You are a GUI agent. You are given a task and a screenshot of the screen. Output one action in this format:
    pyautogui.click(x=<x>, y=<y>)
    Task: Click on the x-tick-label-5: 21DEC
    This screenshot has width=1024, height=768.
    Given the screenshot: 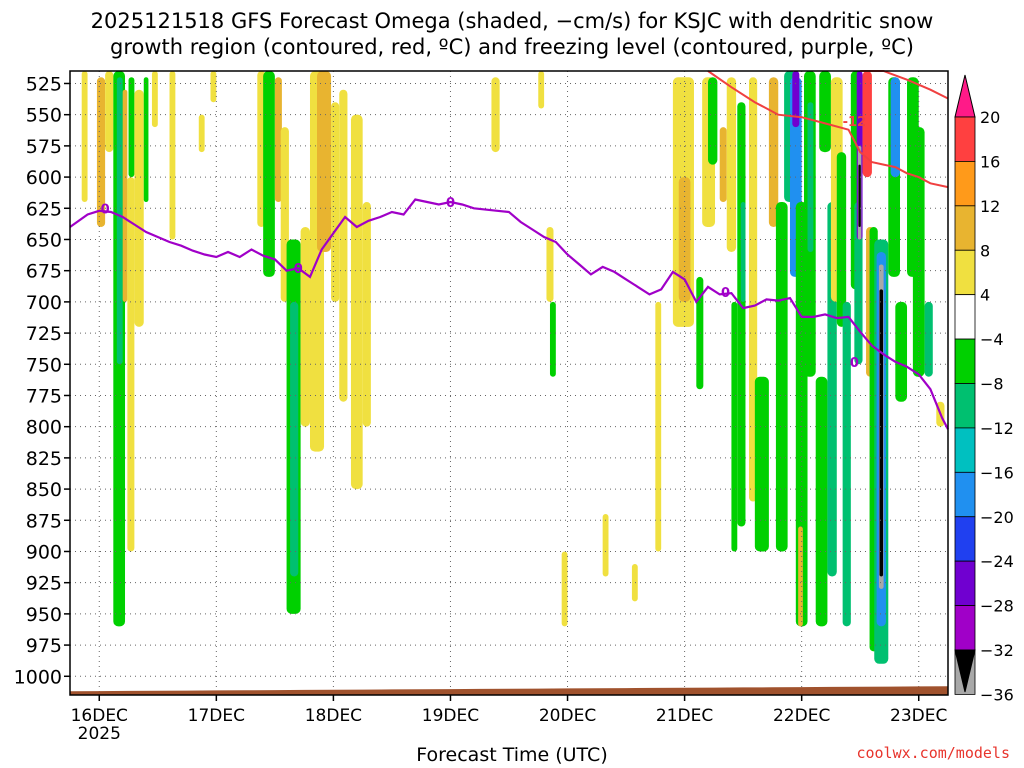 What is the action you would take?
    pyautogui.click(x=684, y=716)
    